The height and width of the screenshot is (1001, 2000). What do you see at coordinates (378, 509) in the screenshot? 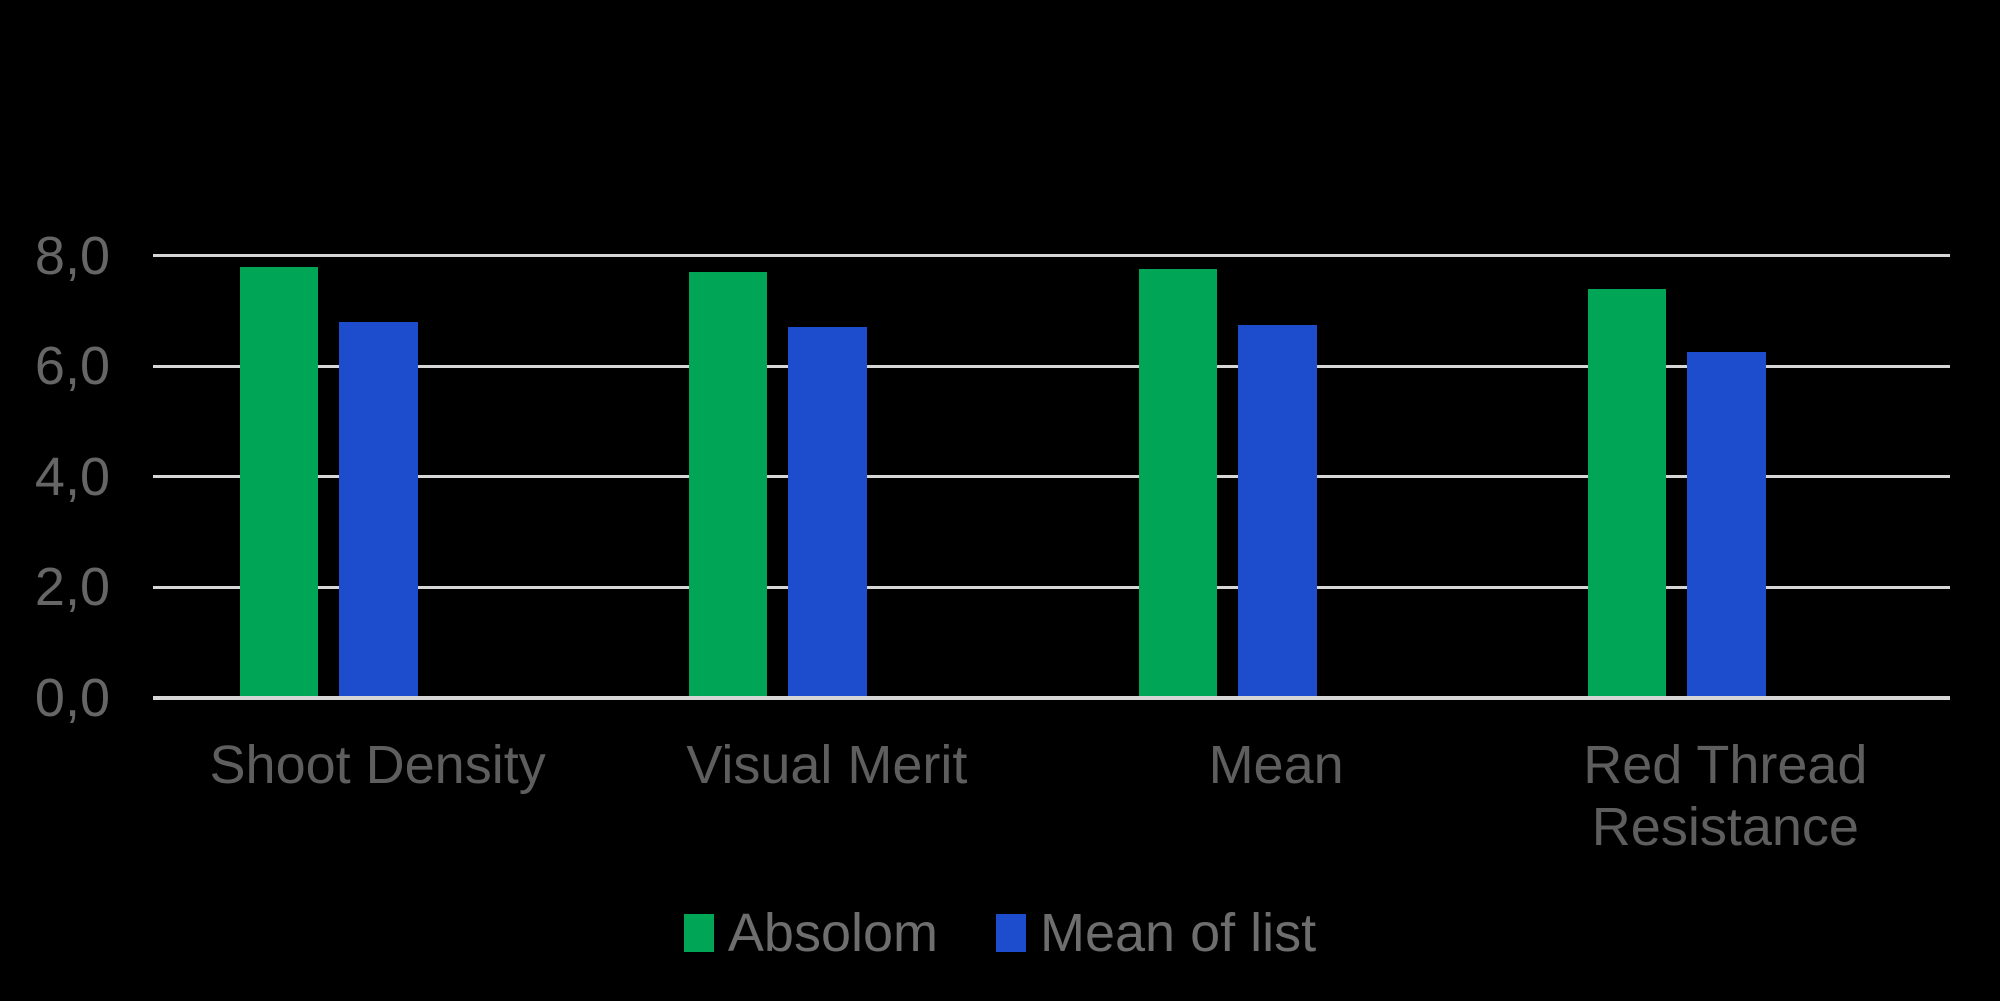
I see `bar-mean-of-list-shoot-density` at bounding box center [378, 509].